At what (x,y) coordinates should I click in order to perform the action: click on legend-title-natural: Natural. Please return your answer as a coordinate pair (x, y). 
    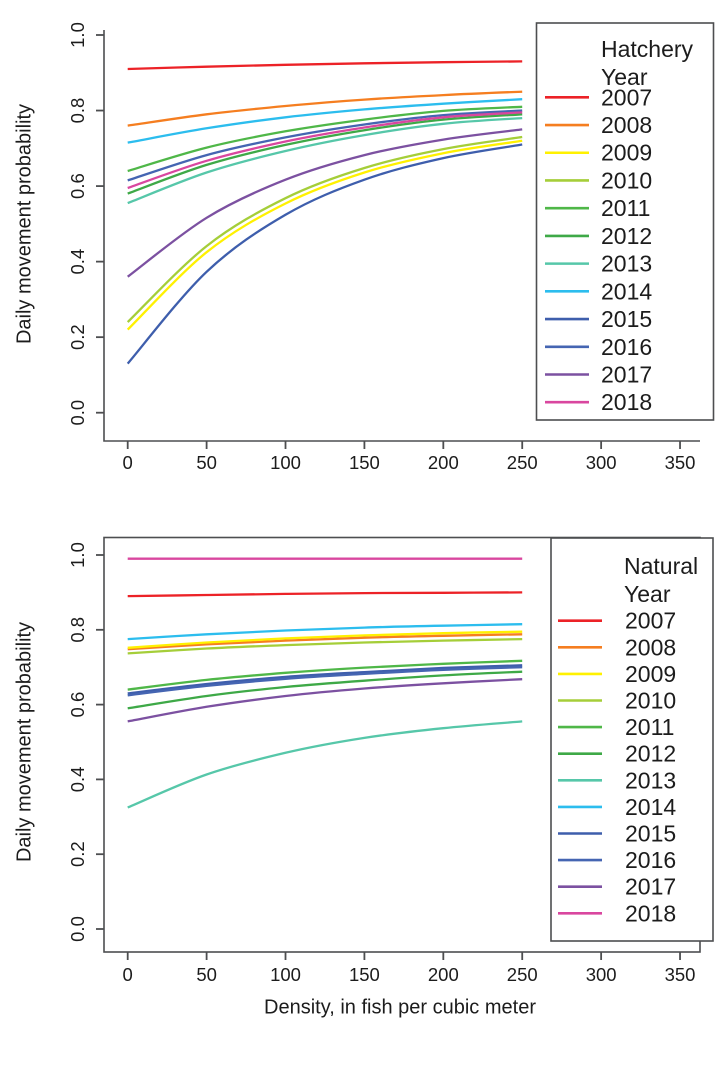
    Looking at the image, I should click on (661, 566).